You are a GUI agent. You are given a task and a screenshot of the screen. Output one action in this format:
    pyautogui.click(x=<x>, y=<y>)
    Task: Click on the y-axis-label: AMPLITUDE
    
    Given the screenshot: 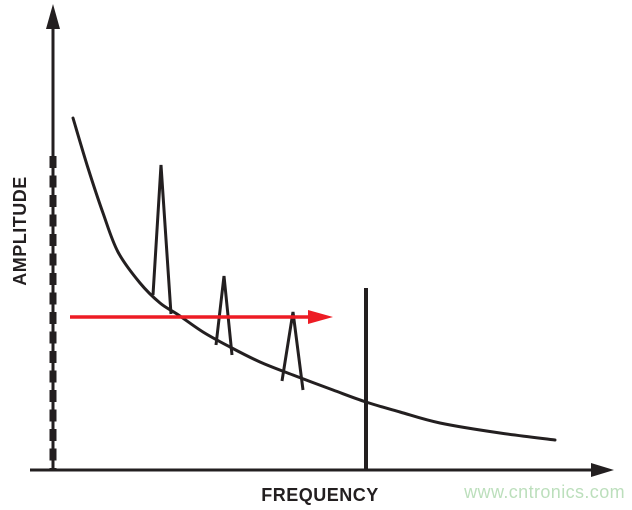 What is the action you would take?
    pyautogui.click(x=20, y=231)
    